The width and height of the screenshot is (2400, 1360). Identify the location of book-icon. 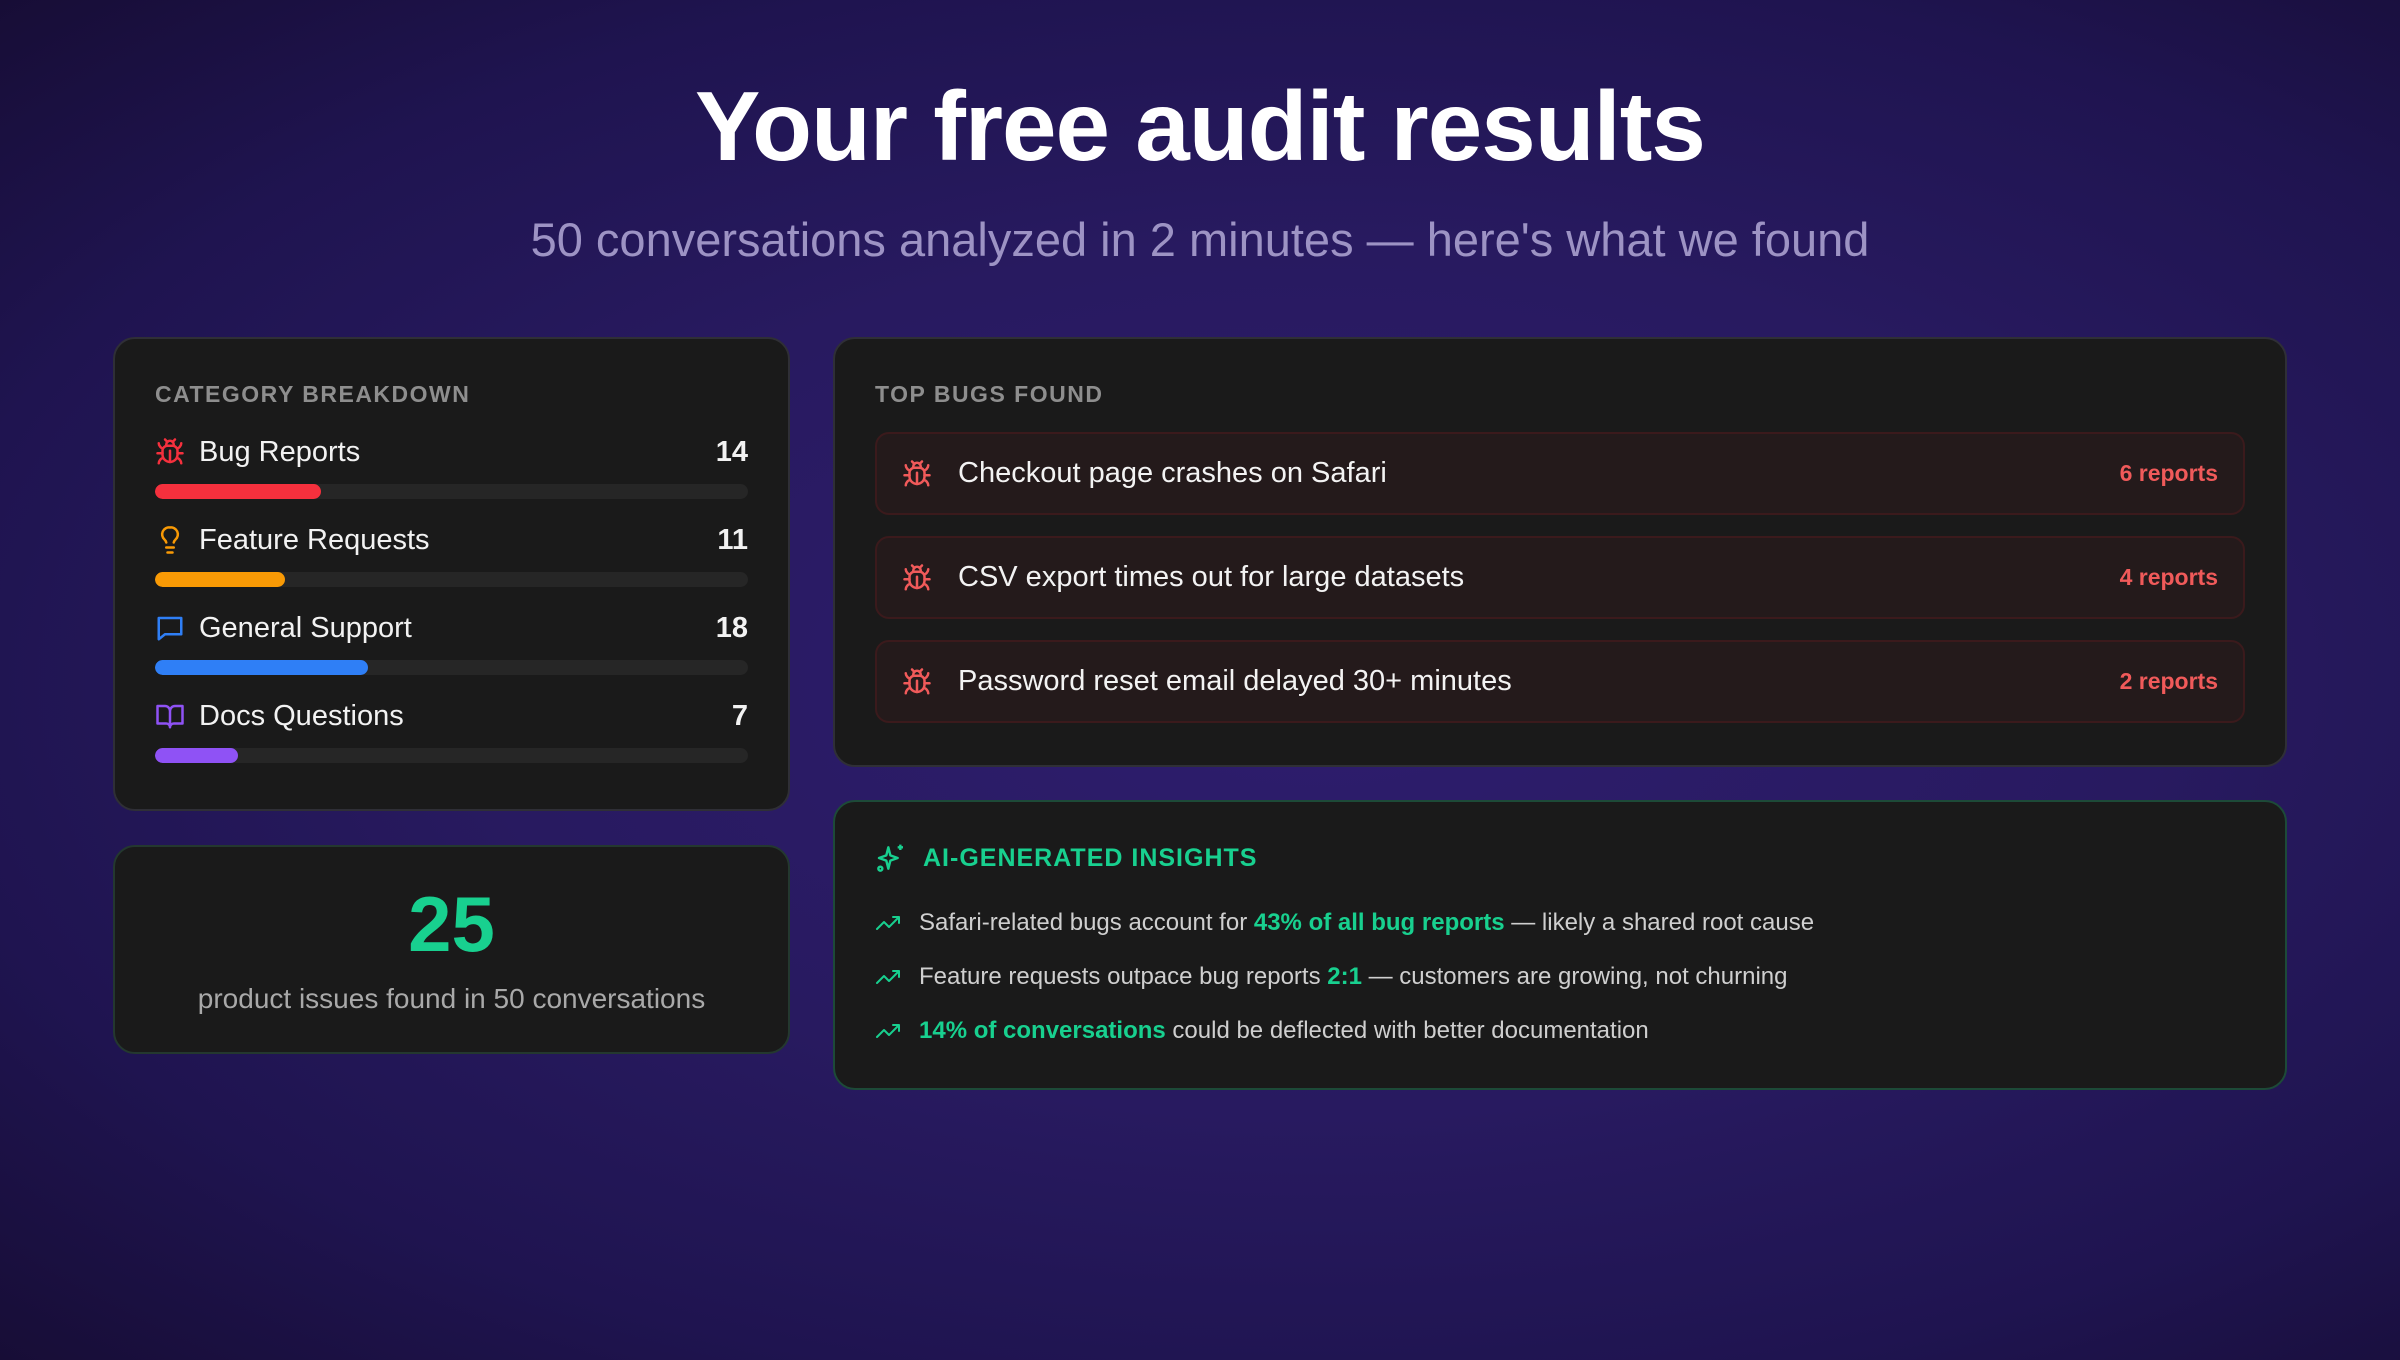
(170, 716).